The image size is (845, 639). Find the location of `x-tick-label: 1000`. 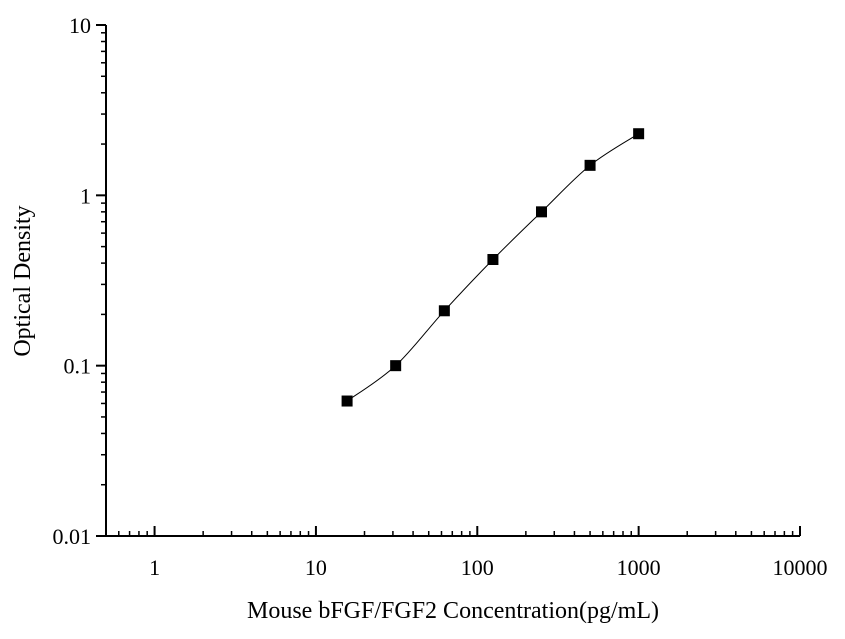

x-tick-label: 1000 is located at coordinates (639, 567).